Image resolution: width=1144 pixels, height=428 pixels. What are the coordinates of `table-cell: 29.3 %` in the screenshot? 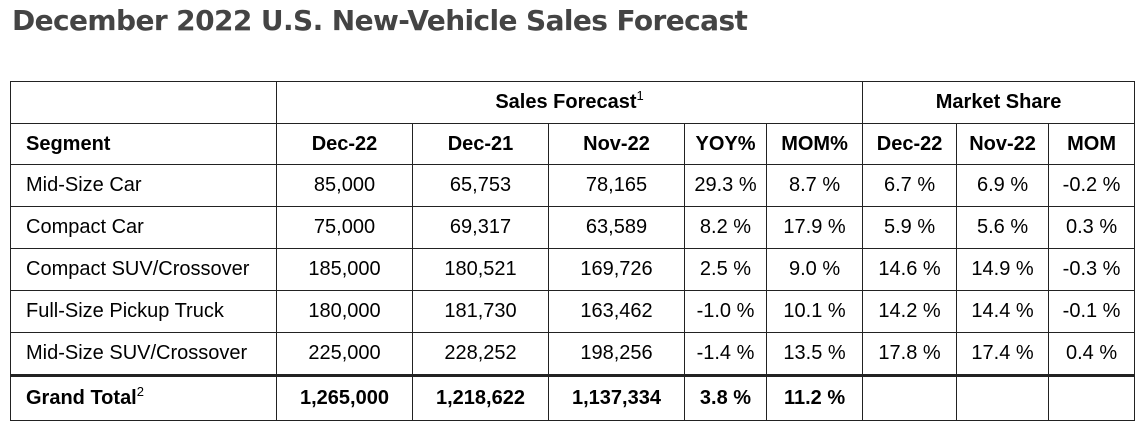 It's located at (725, 185).